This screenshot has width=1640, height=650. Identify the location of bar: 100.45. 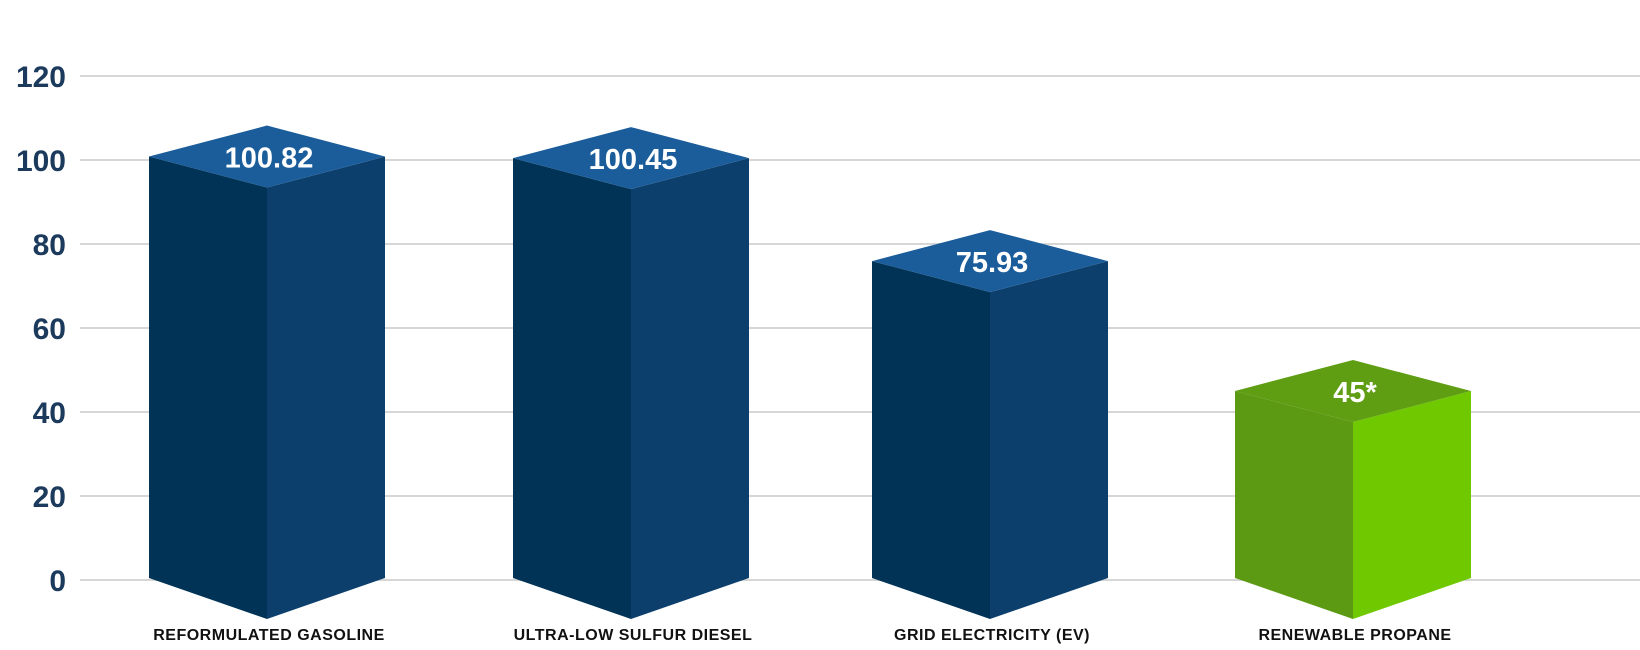
(631, 373).